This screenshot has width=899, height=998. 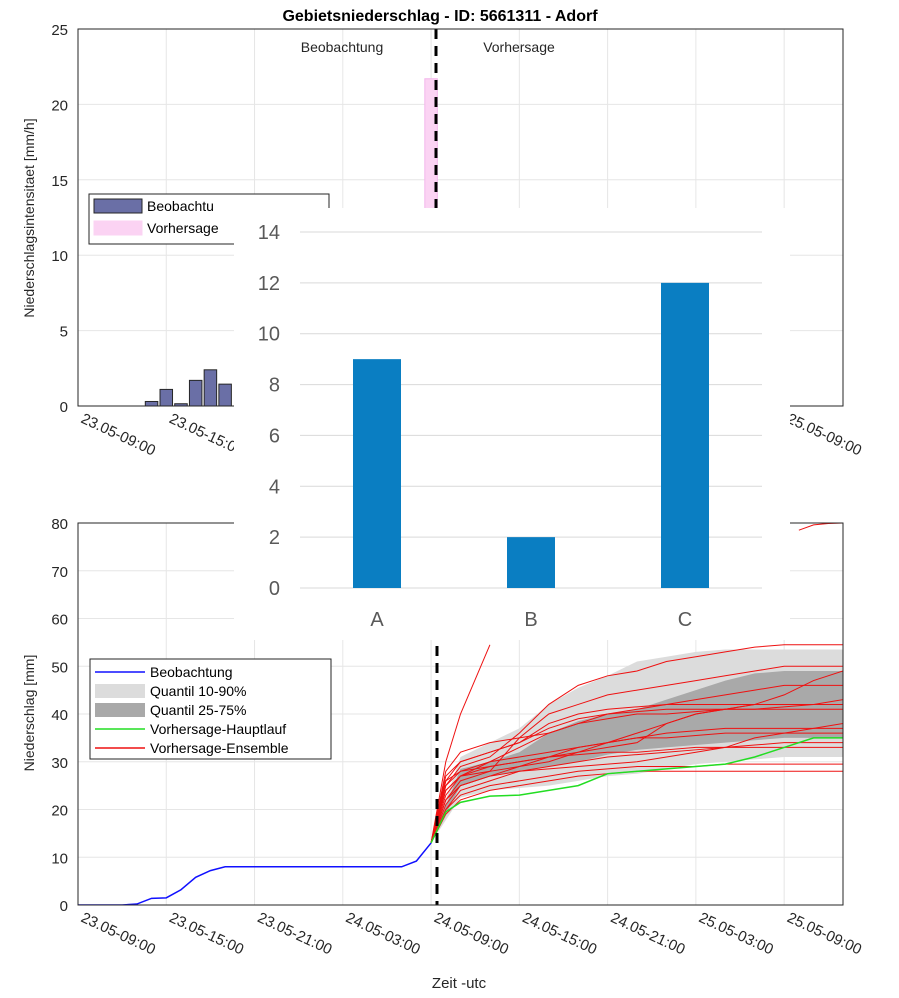 What do you see at coordinates (59, 524) in the screenshot?
I see `bottom-ytick-label: 80` at bounding box center [59, 524].